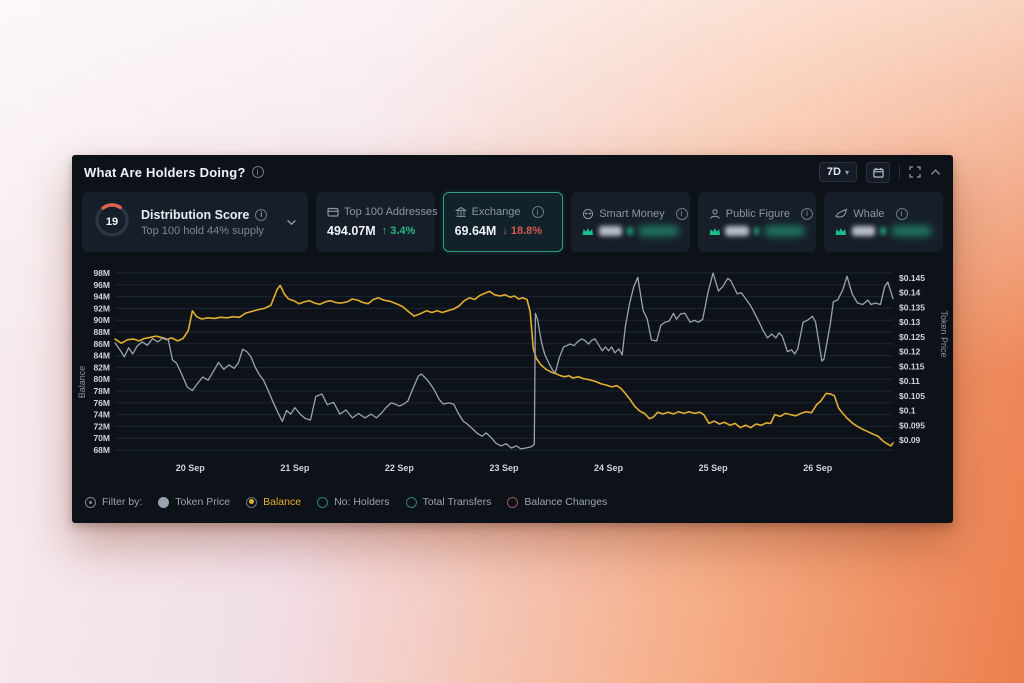  I want to click on calendar-button, so click(878, 172).